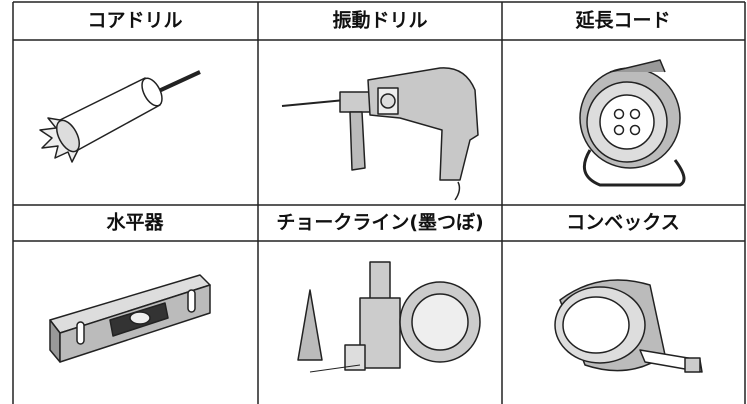  Describe the element at coordinates (379, 20) in the screenshot. I see `cell-label: 振動ドリル` at that location.